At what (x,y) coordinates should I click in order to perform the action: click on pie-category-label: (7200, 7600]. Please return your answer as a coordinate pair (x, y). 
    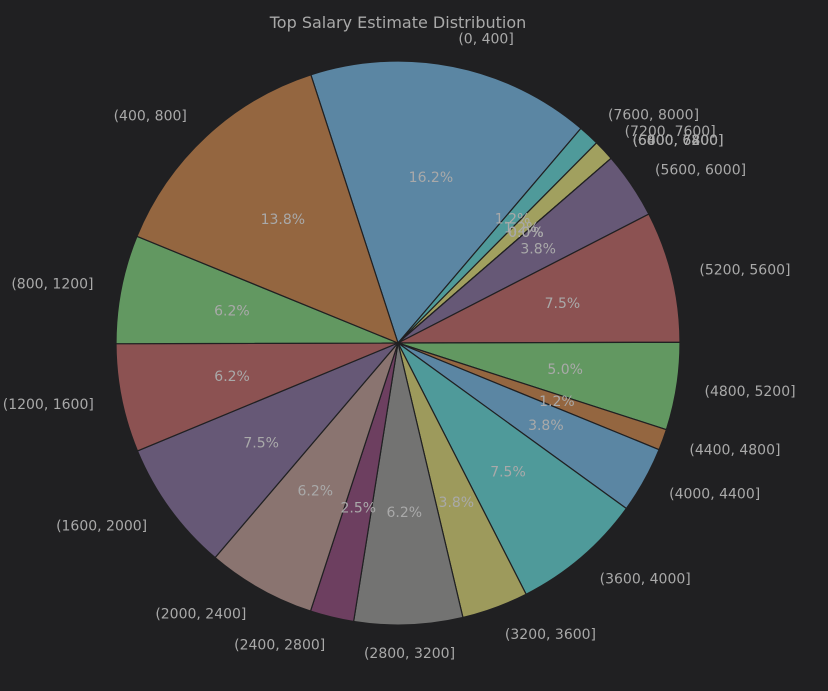
    Looking at the image, I should click on (670, 132).